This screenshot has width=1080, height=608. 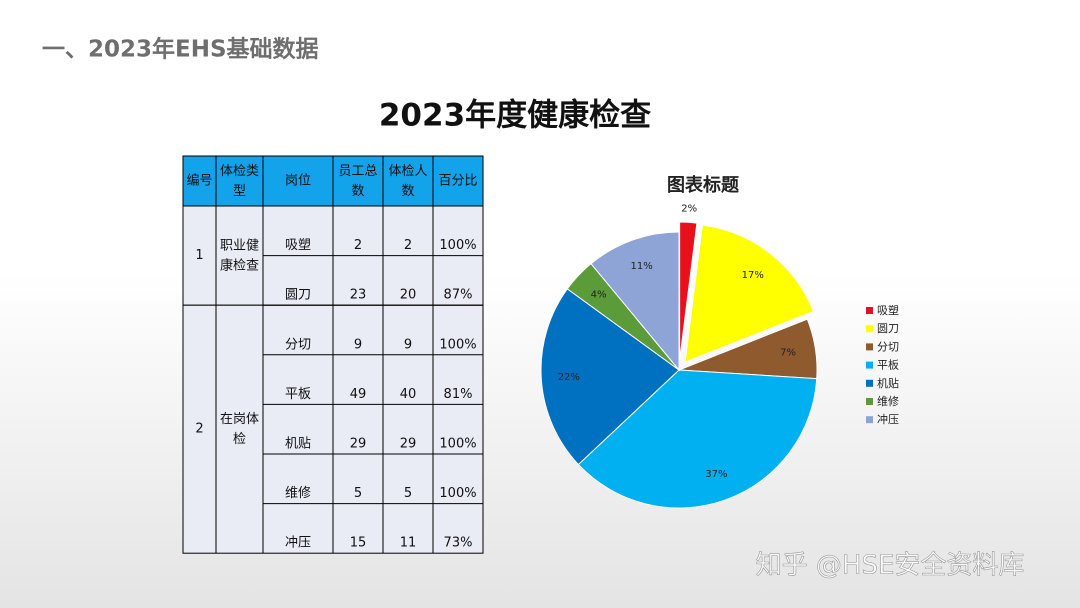 What do you see at coordinates (239, 429) in the screenshot?
I see `table-cell-text: 在岗体检` at bounding box center [239, 429].